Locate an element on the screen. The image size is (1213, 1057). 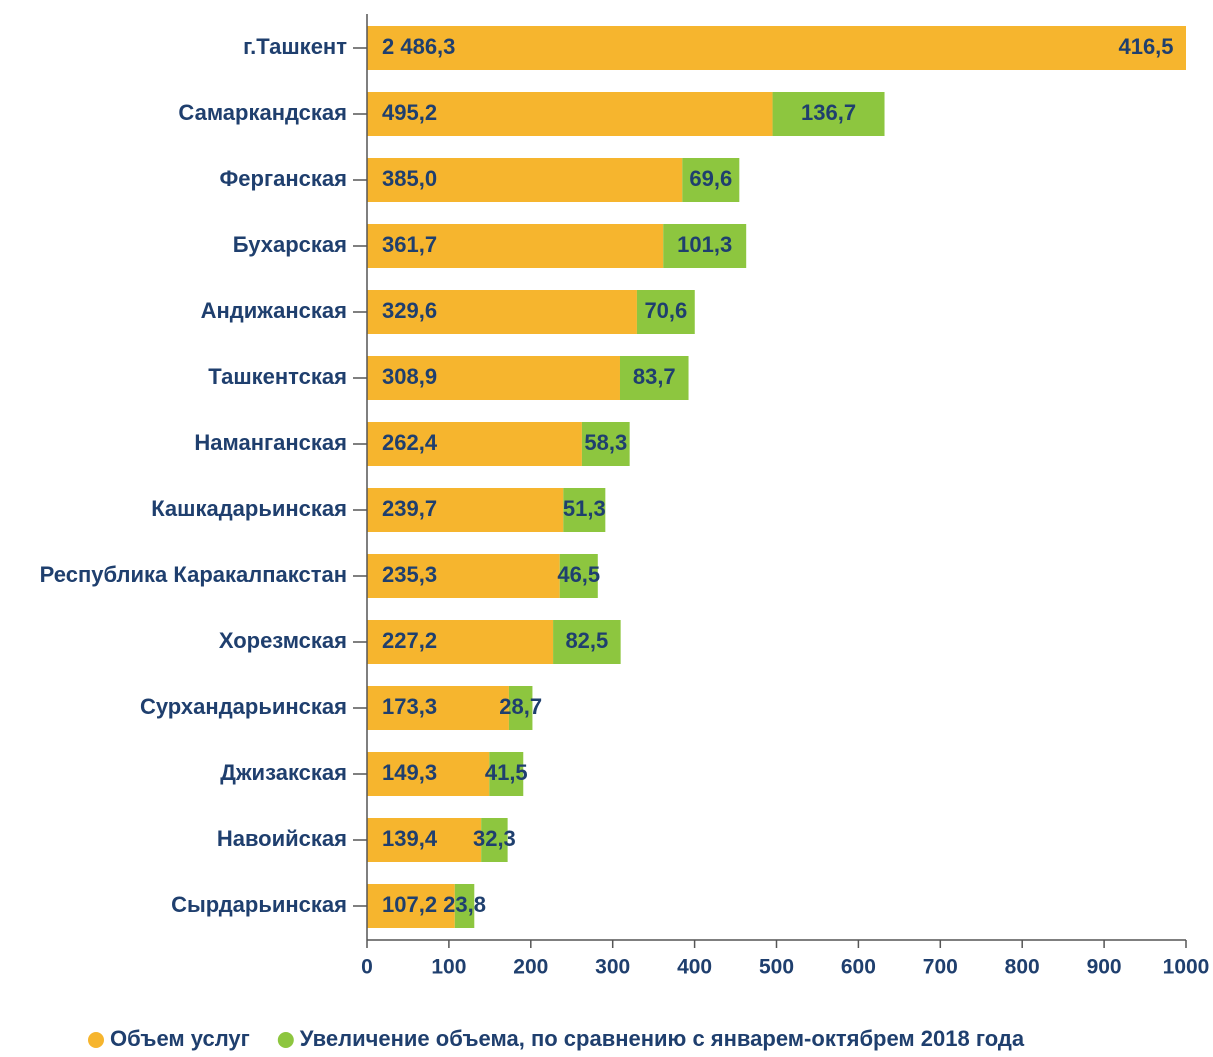
y-tick-label: Республика Каракалпакстан is located at coordinates (193, 574).